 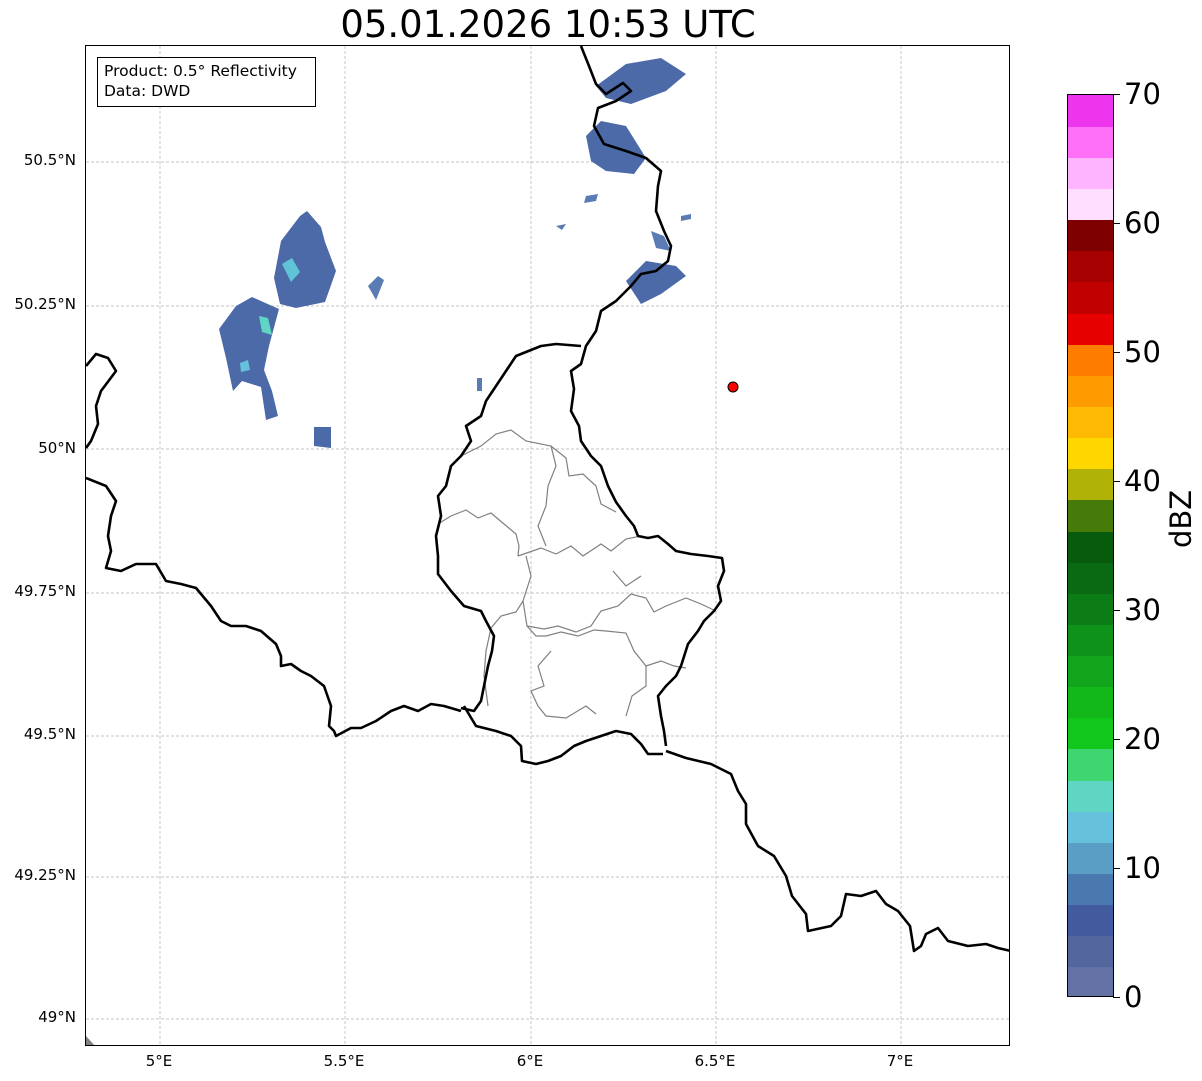 What do you see at coordinates (548, 24) in the screenshot?
I see `map-title: 05.01.2026 10:53 UTC` at bounding box center [548, 24].